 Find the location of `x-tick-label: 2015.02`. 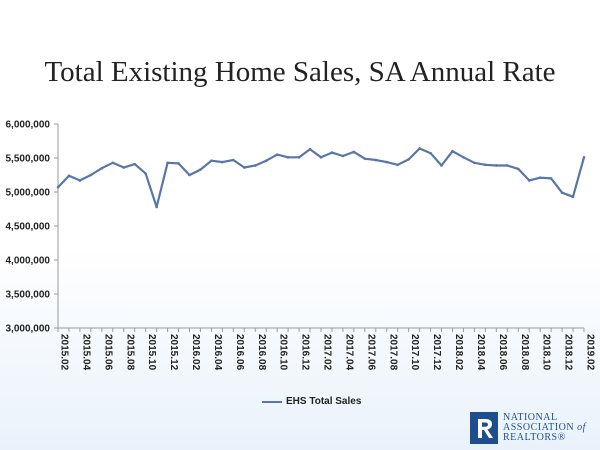

x-tick-label: 2015.02 is located at coordinates (64, 352).